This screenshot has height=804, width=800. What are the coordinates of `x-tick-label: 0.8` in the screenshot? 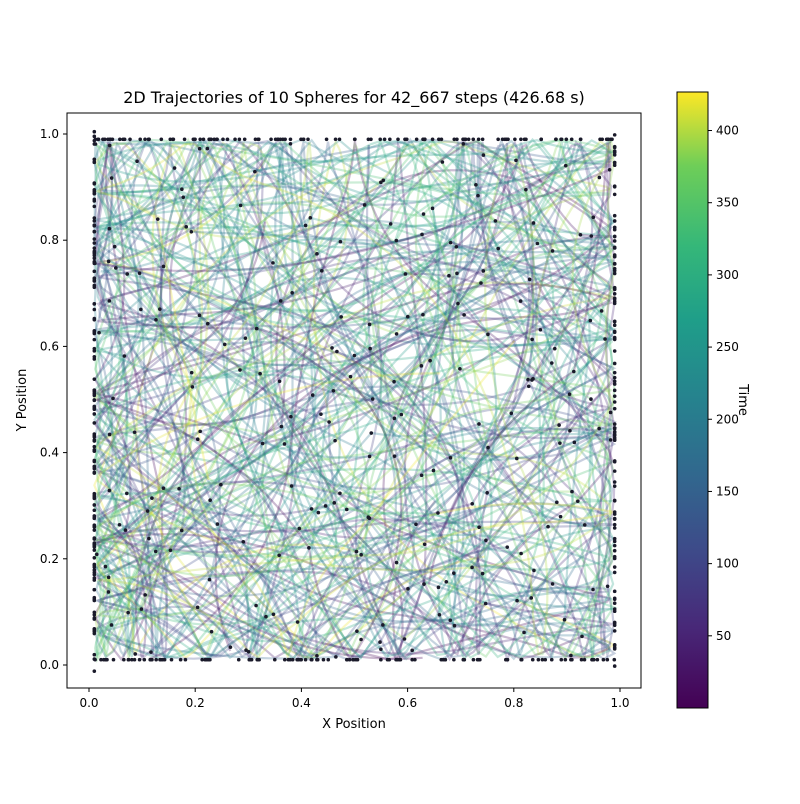 It's located at (513, 703).